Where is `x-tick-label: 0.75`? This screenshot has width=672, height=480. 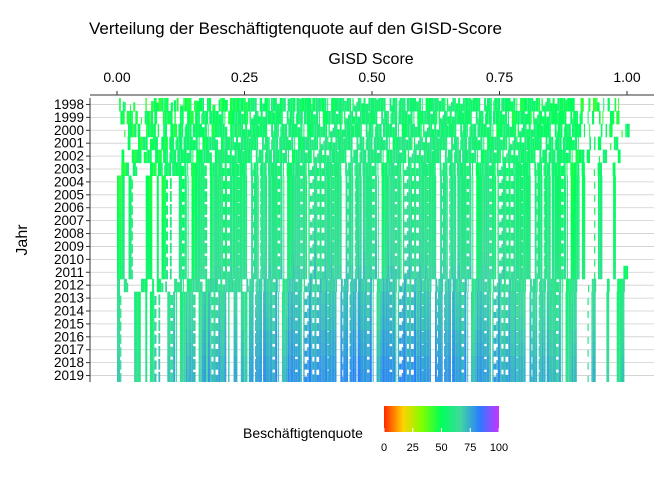
x-tick-label: 0.75 is located at coordinates (499, 77).